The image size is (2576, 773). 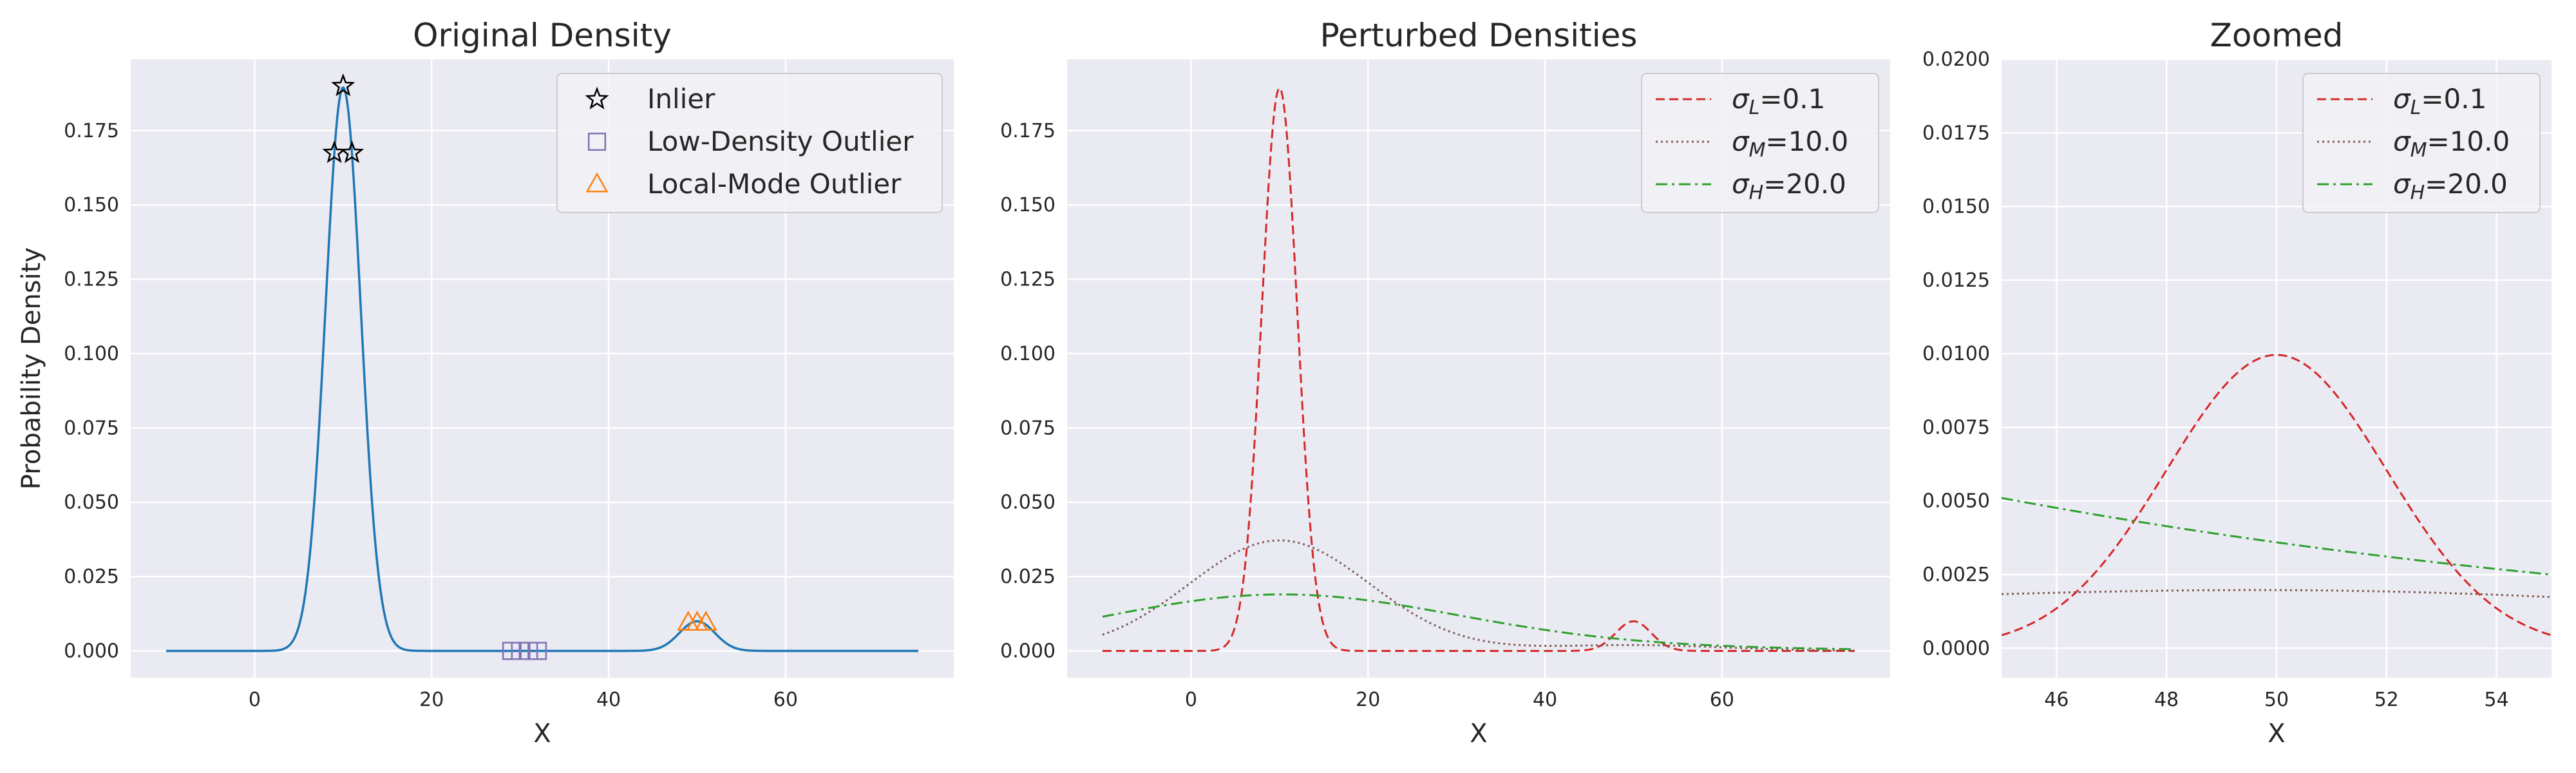 I want to click on x-tick-label: 48, so click(x=2167, y=700).